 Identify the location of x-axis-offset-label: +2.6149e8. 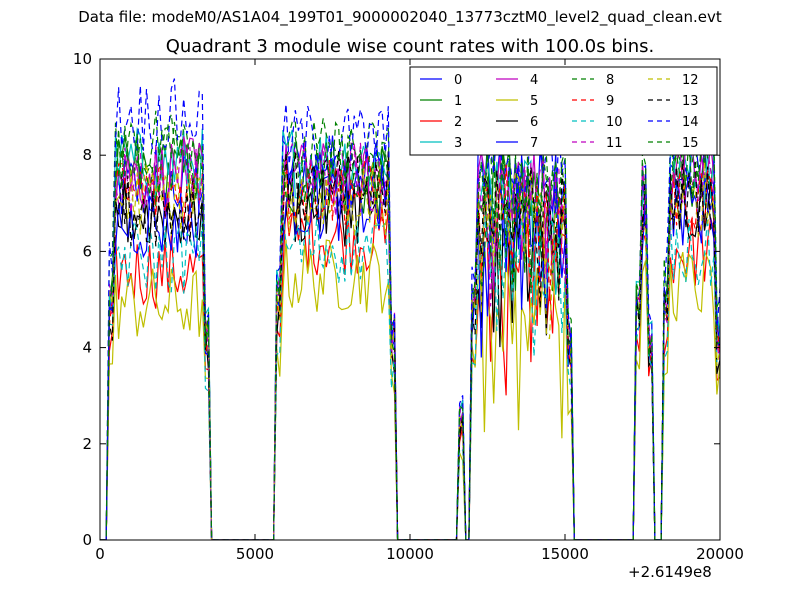
(670, 572).